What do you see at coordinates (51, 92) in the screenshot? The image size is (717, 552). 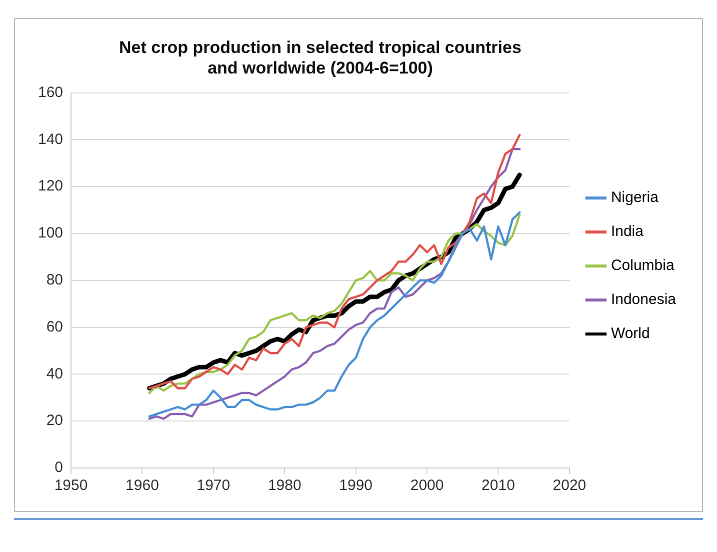 I see `y-tick-label: 160` at bounding box center [51, 92].